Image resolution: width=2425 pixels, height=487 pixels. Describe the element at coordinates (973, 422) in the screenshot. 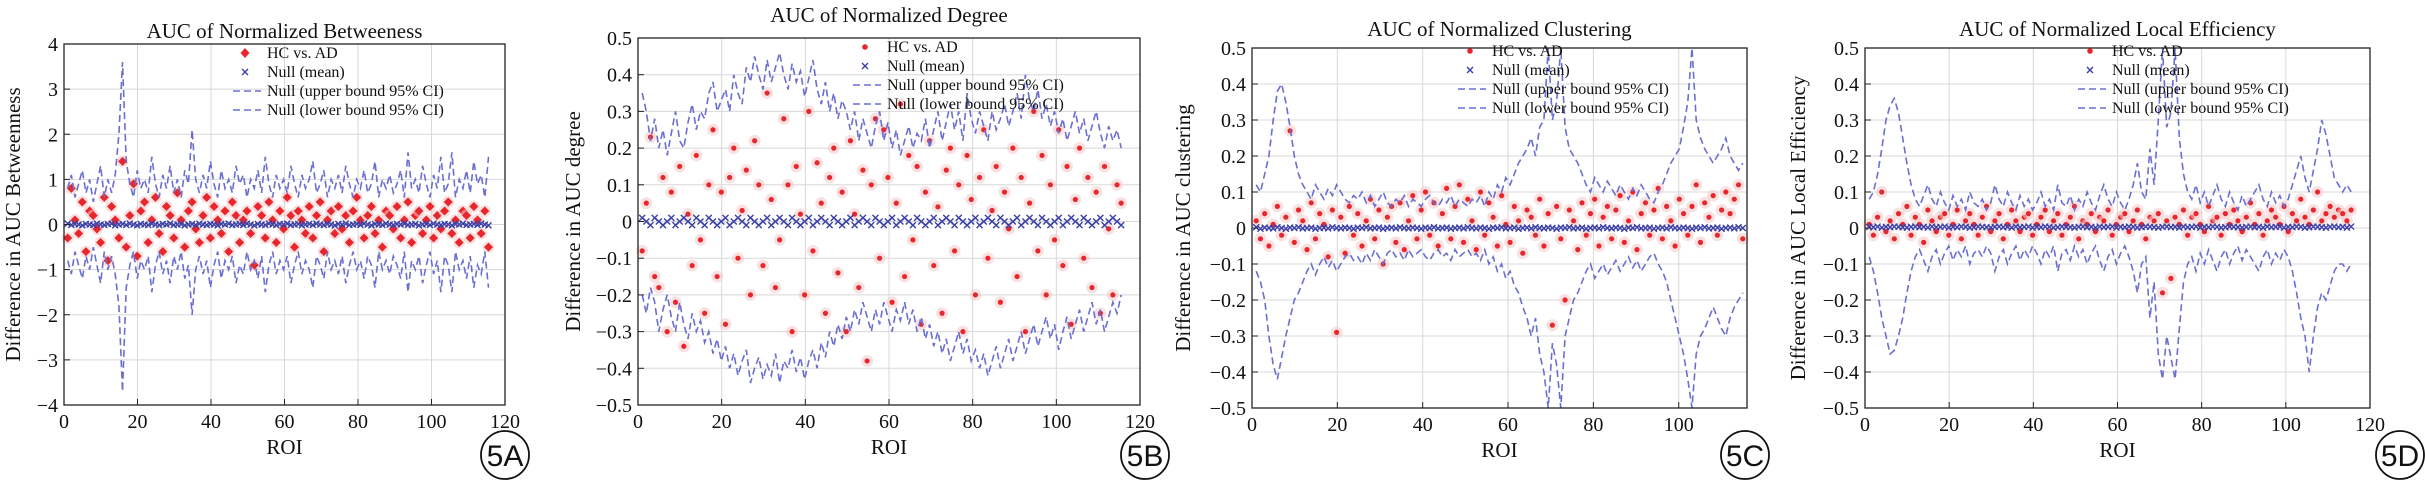

I see `x-tick-label: 80` at that location.